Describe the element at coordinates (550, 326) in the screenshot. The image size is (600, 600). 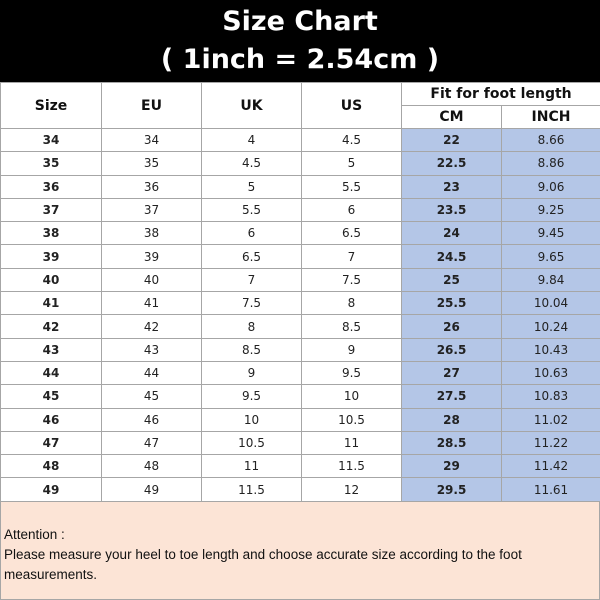
I see `cell-inch: 10.24` at that location.